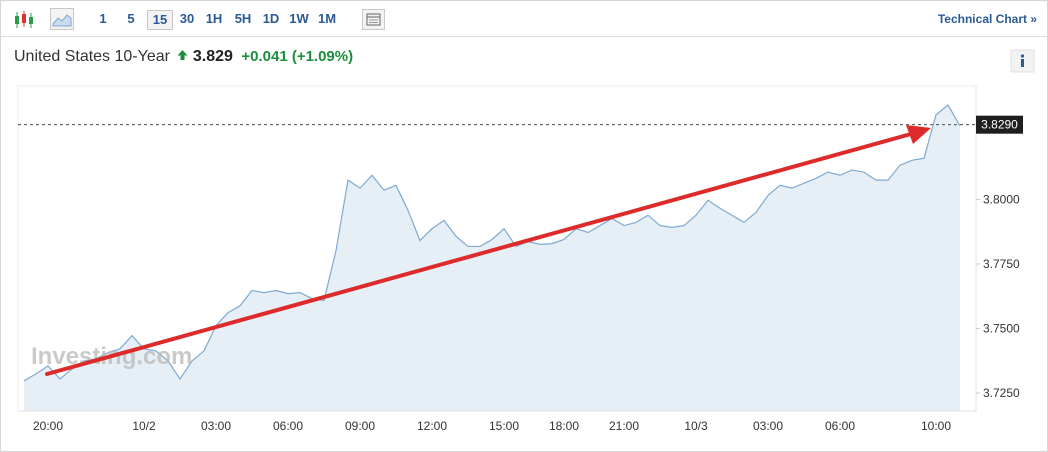  What do you see at coordinates (1001, 199) in the screenshot?
I see `y-tick-label: 3.8000` at bounding box center [1001, 199].